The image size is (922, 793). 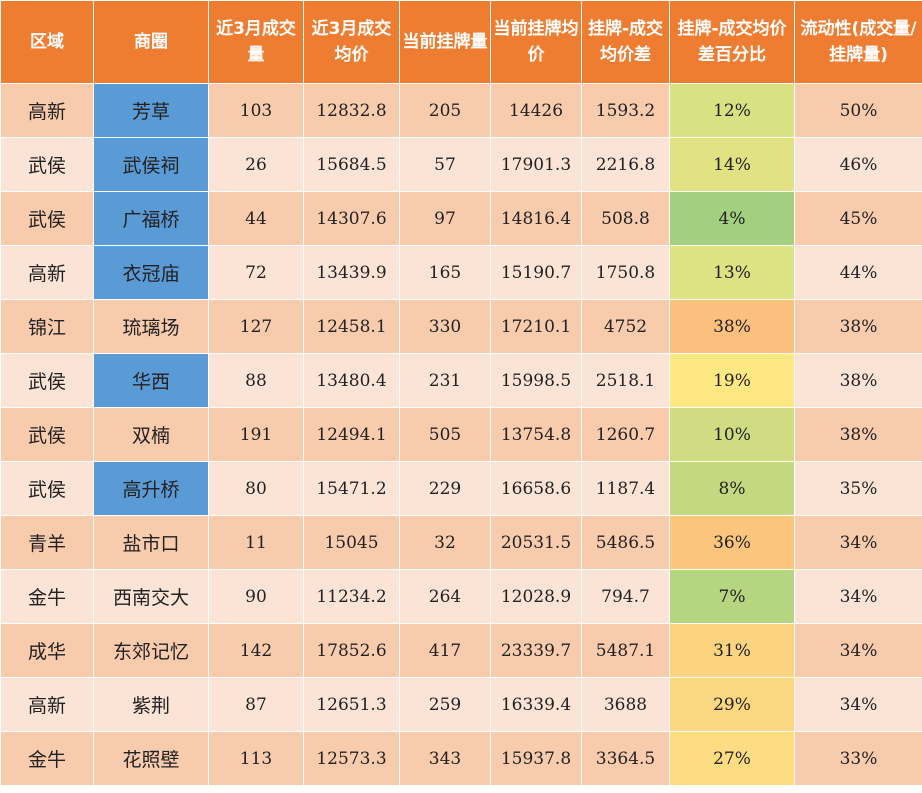 What do you see at coordinates (445, 596) in the screenshot?
I see `listings-cell: 264` at bounding box center [445, 596].